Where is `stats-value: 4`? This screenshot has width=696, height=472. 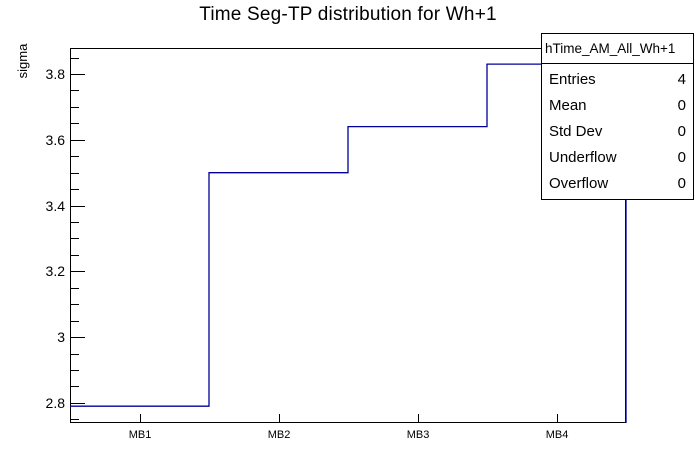
stats-value: 4 is located at coordinates (681, 79).